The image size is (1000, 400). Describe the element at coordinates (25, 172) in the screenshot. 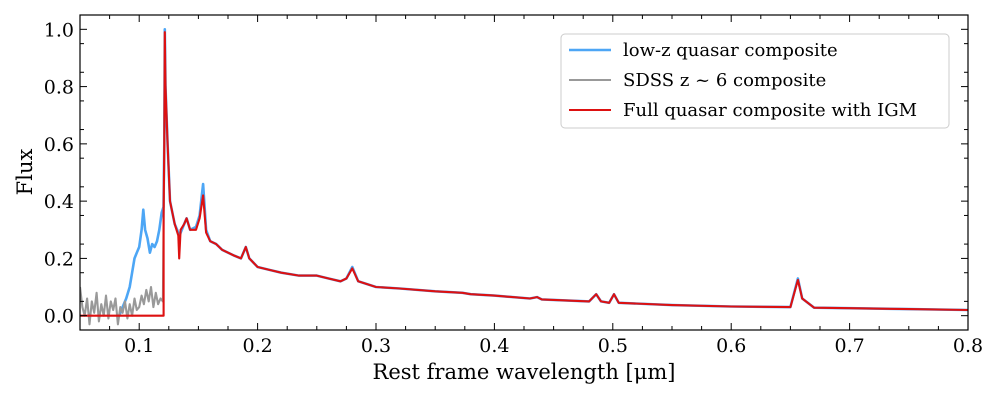

I see `y-axis-label: Flux` at that location.